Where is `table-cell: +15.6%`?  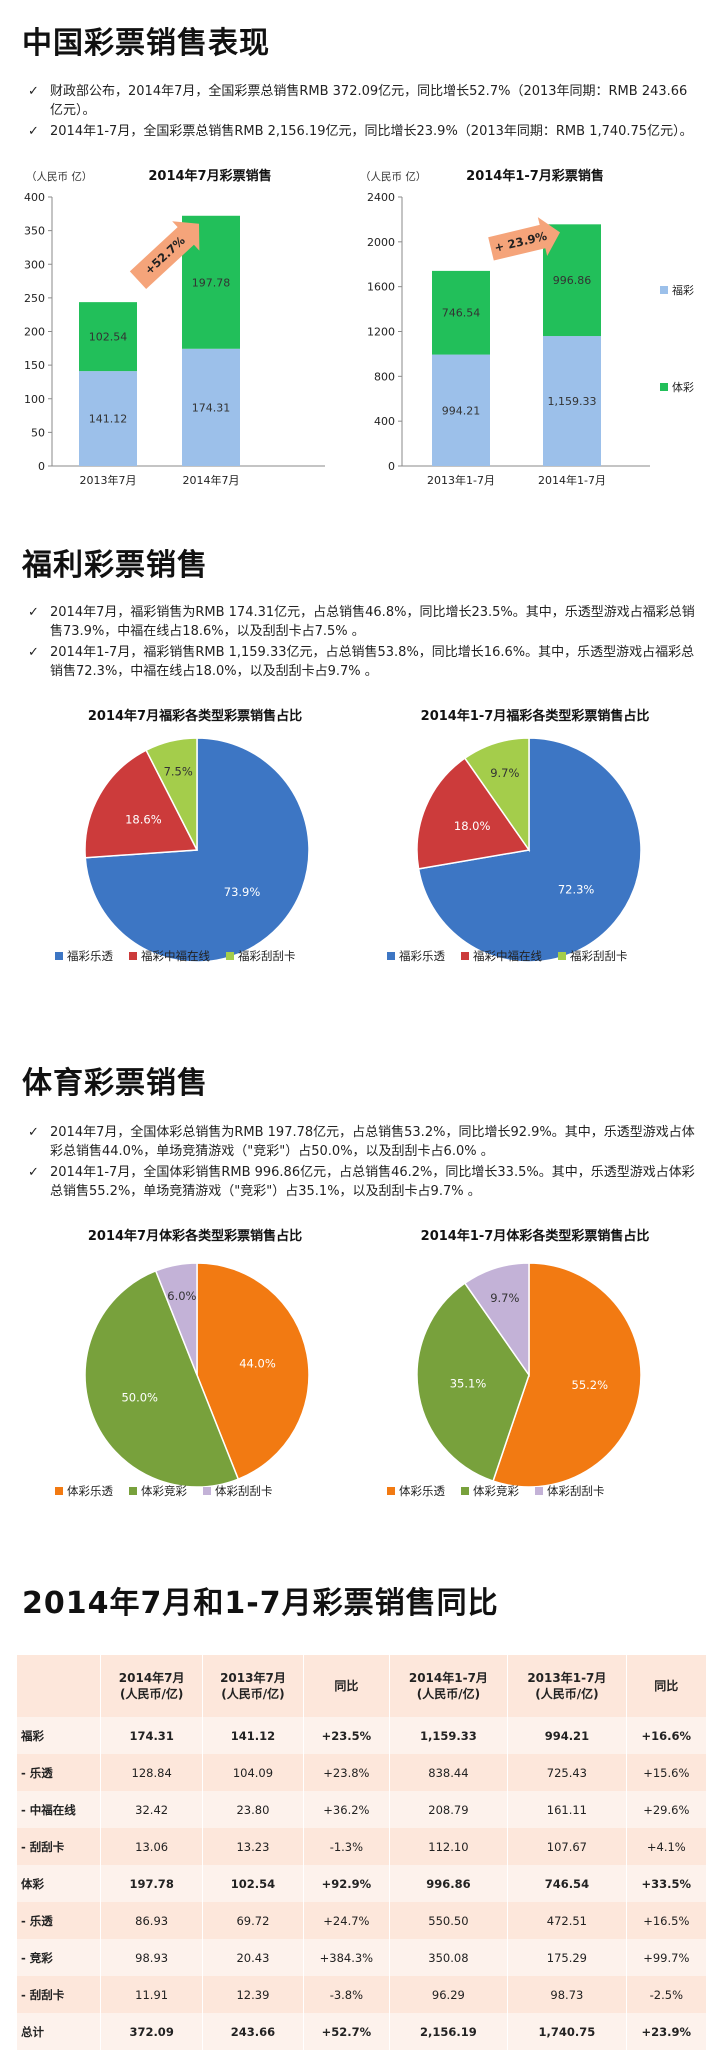
table-cell: +15.6% is located at coordinates (665, 1772).